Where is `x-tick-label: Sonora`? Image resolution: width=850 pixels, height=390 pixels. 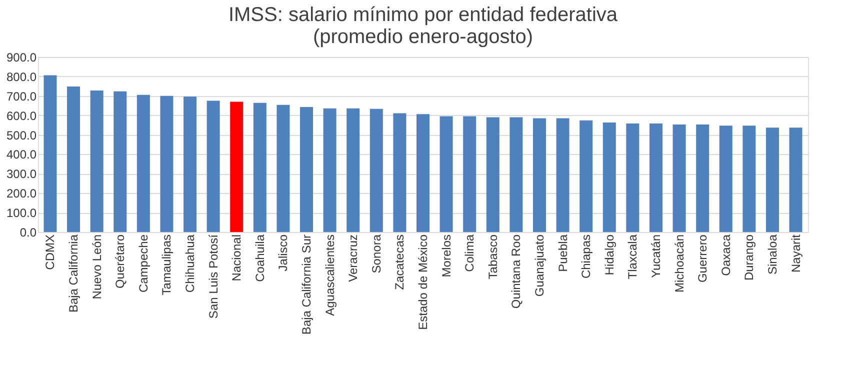
x-tick-label: Sonora is located at coordinates (376, 254).